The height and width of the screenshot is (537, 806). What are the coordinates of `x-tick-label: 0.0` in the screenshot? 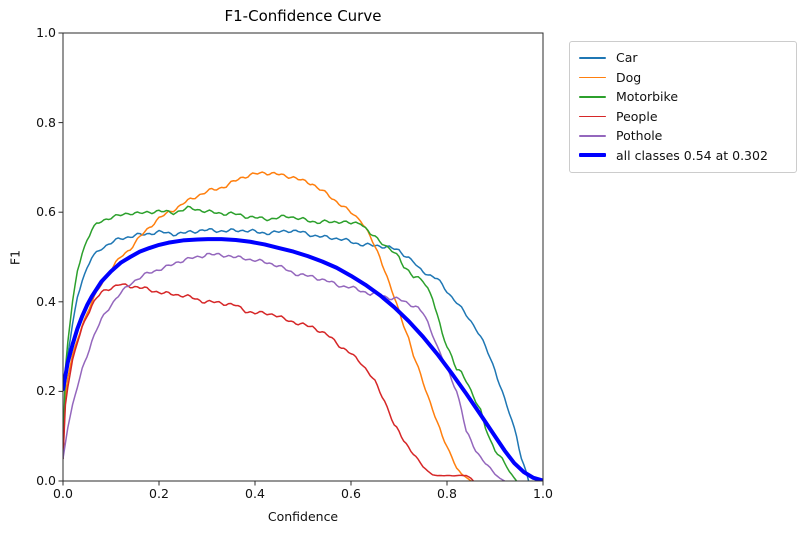 It's located at (63, 493).